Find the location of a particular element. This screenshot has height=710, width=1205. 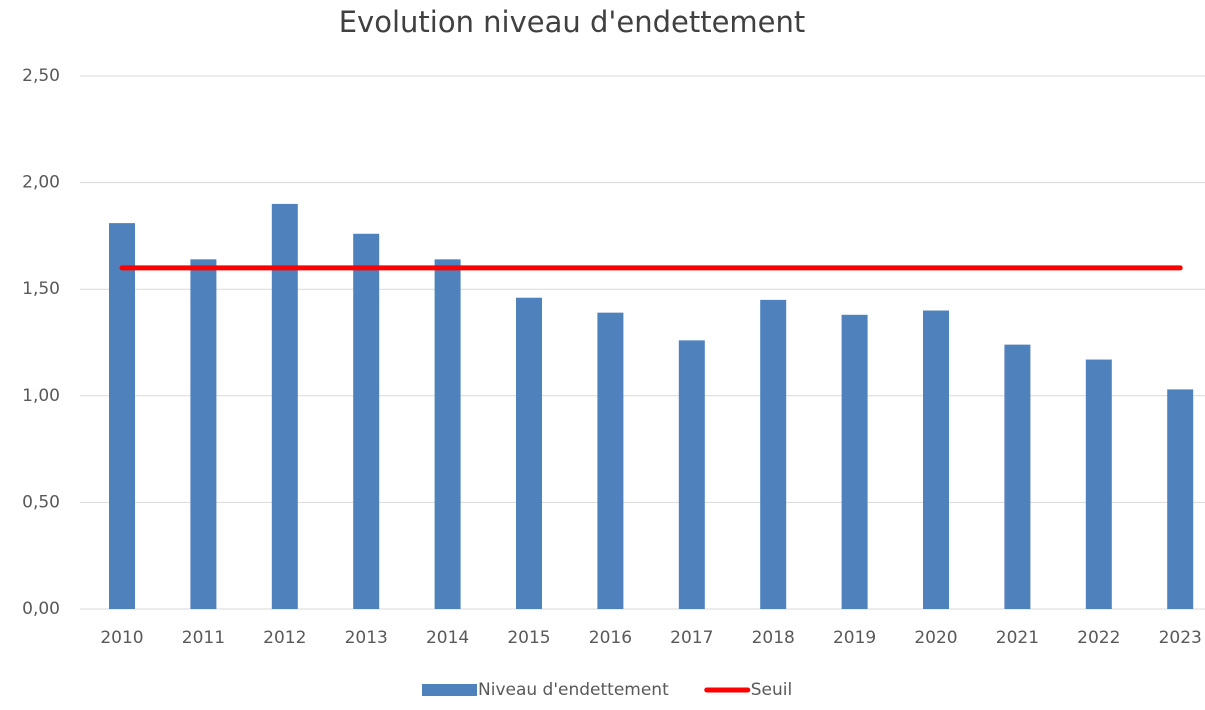

x-tick-label: 2010 is located at coordinates (121, 638).